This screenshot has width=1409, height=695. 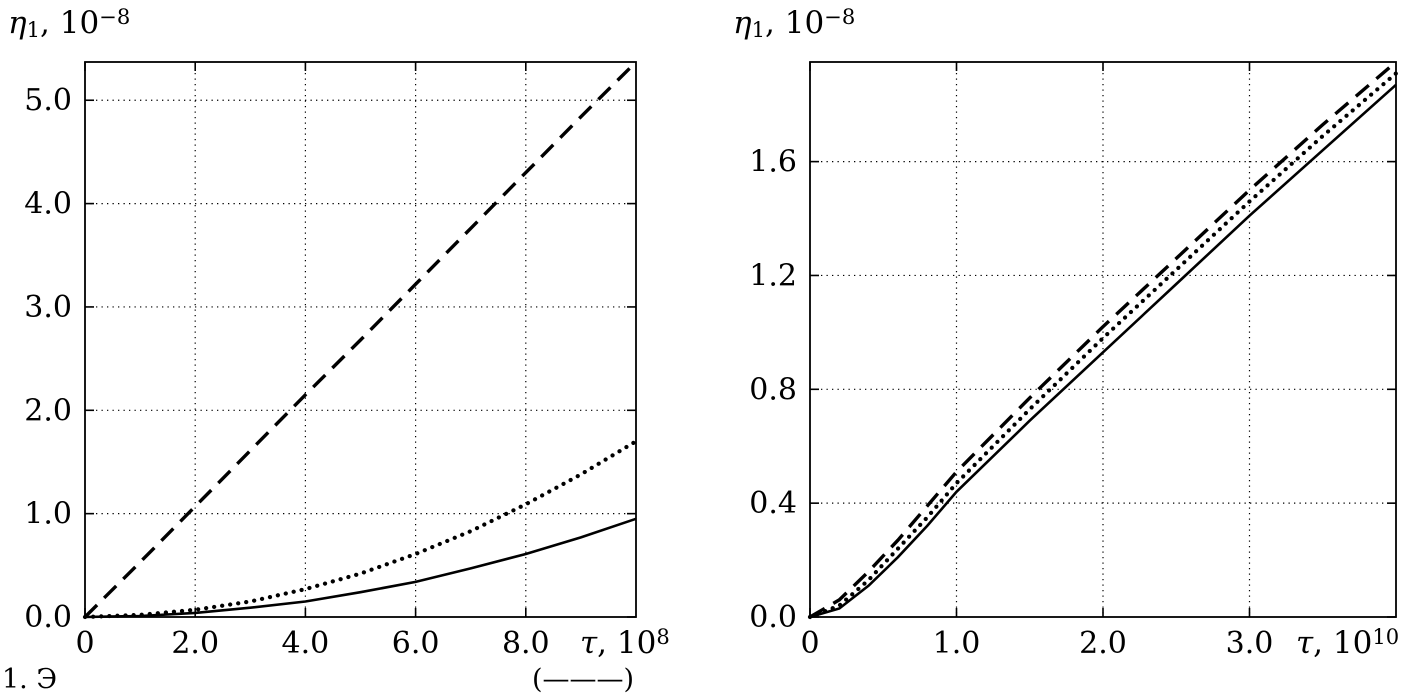 I want to click on caption-fragment-left: 1. Э, so click(x=30, y=679).